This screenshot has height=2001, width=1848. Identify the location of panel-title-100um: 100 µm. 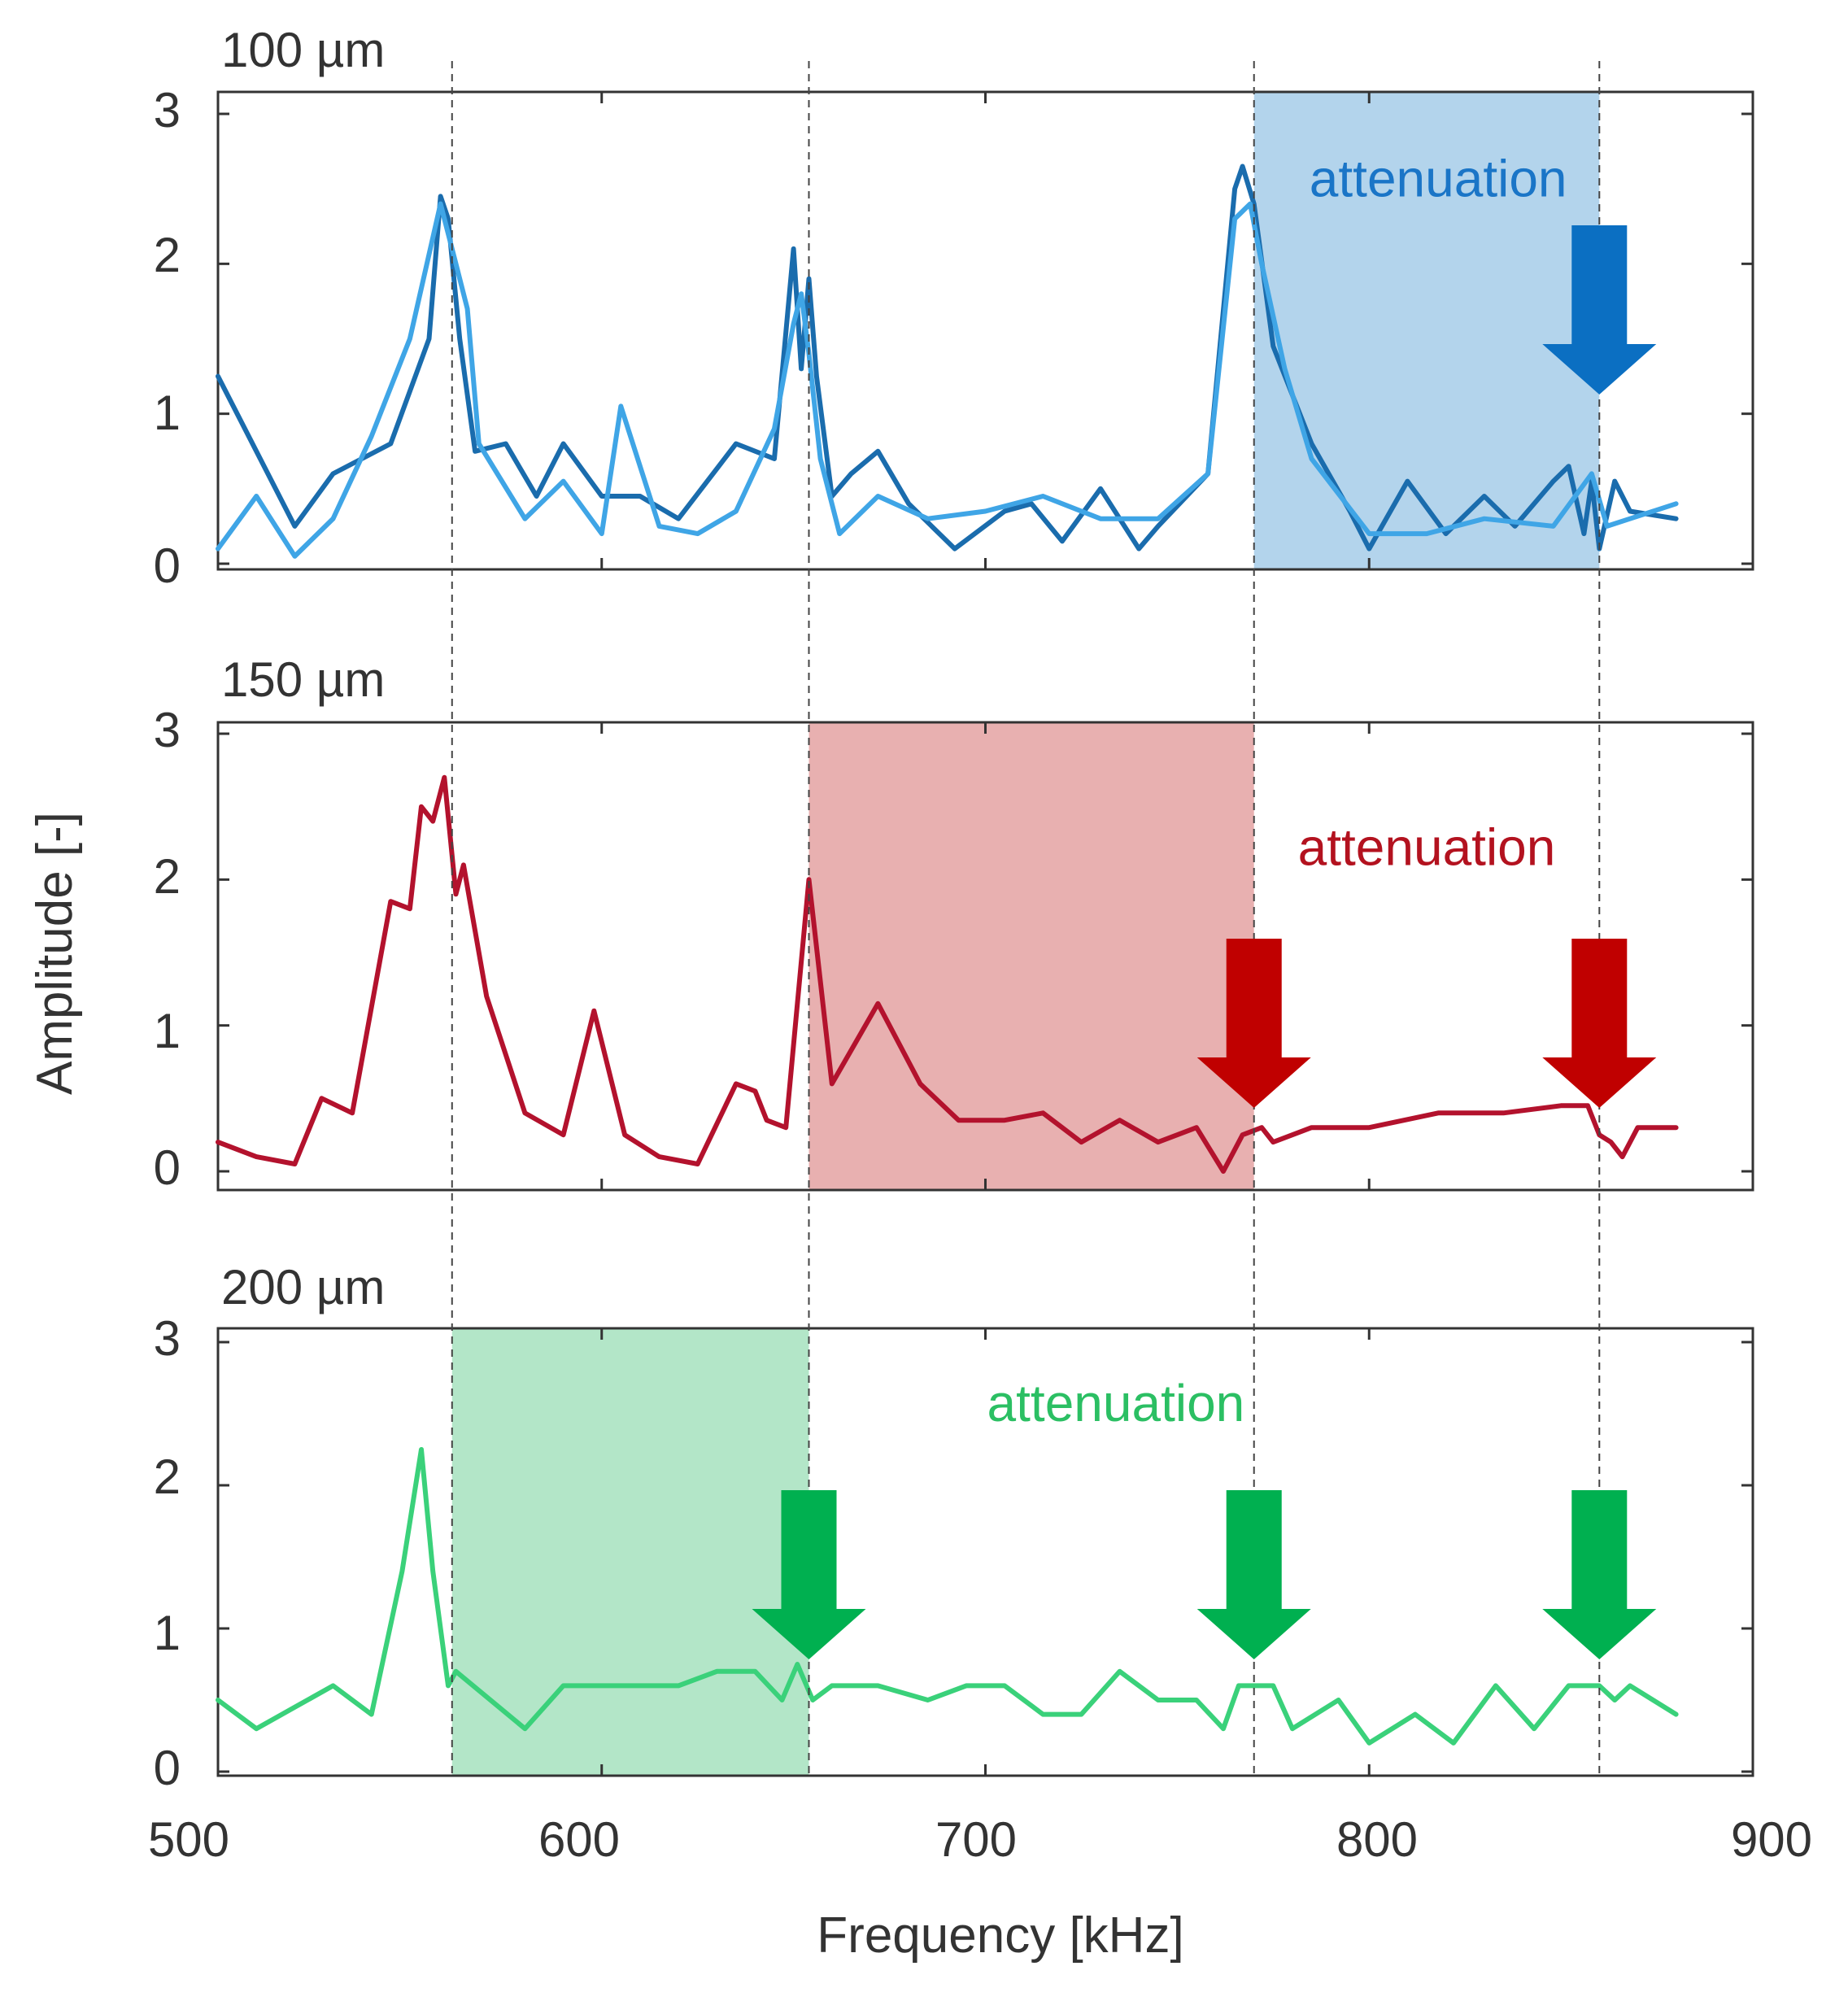
(303, 50).